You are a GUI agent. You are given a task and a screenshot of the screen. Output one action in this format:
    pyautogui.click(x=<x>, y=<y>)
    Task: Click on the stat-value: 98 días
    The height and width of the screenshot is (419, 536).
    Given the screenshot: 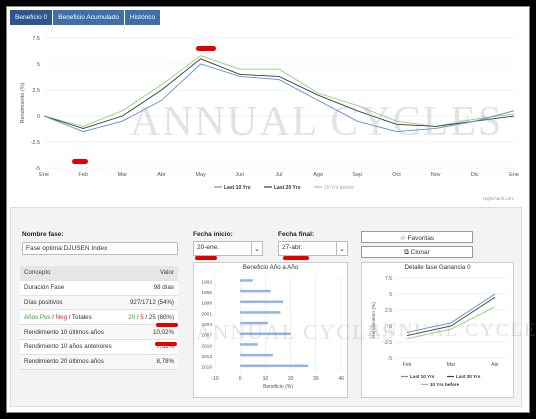 What is the action you would take?
    pyautogui.click(x=163, y=288)
    